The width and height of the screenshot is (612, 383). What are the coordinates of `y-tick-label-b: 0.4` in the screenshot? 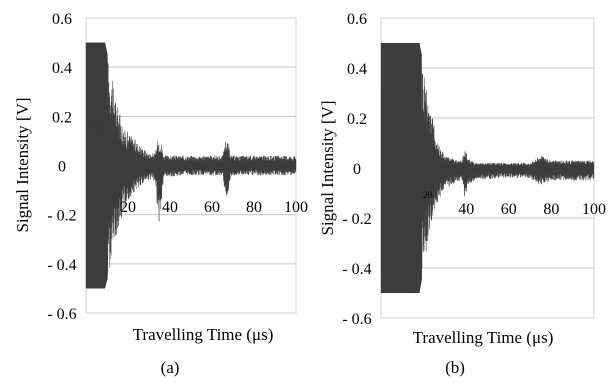 It's located at (357, 69).